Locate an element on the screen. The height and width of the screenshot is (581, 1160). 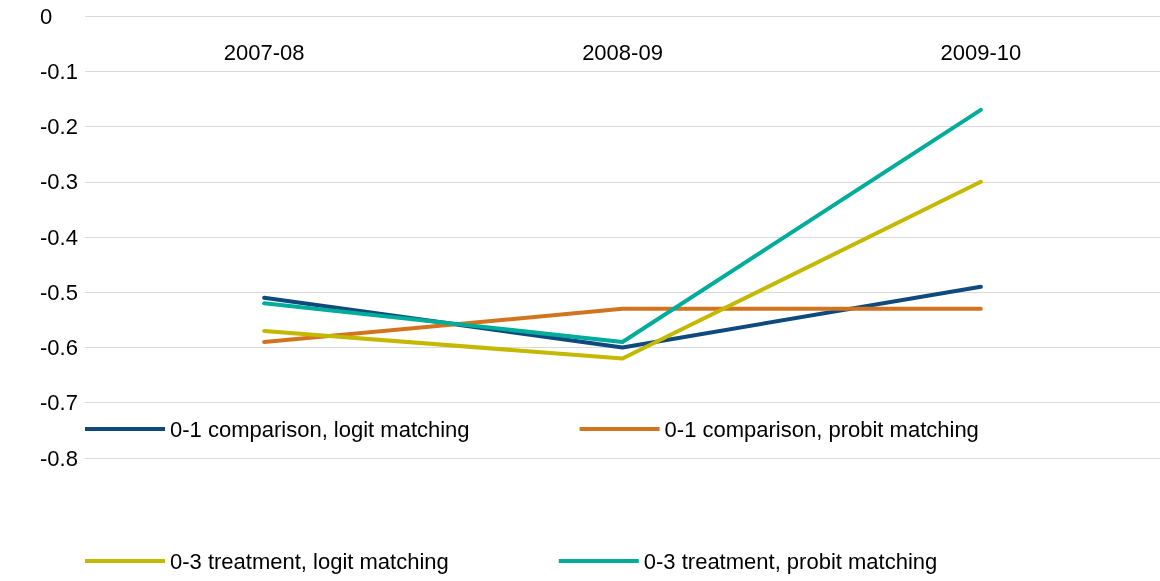
y-tick-label: -0.5 is located at coordinates (59, 292).